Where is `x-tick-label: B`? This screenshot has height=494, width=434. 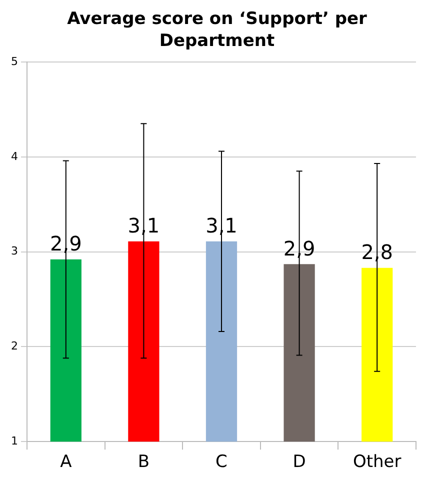 x-tick-label: B is located at coordinates (144, 462).